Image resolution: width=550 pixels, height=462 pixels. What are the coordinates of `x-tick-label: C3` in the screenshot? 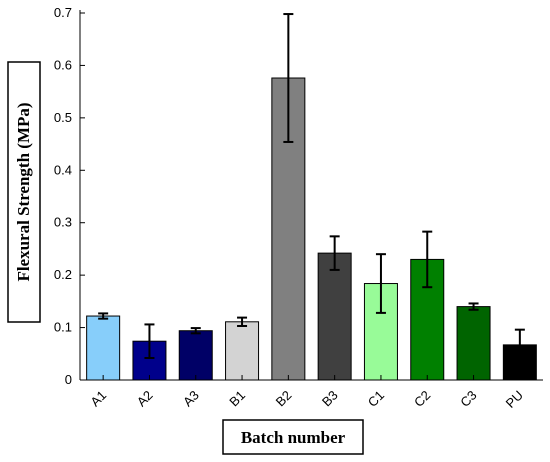 It's located at (468, 399).